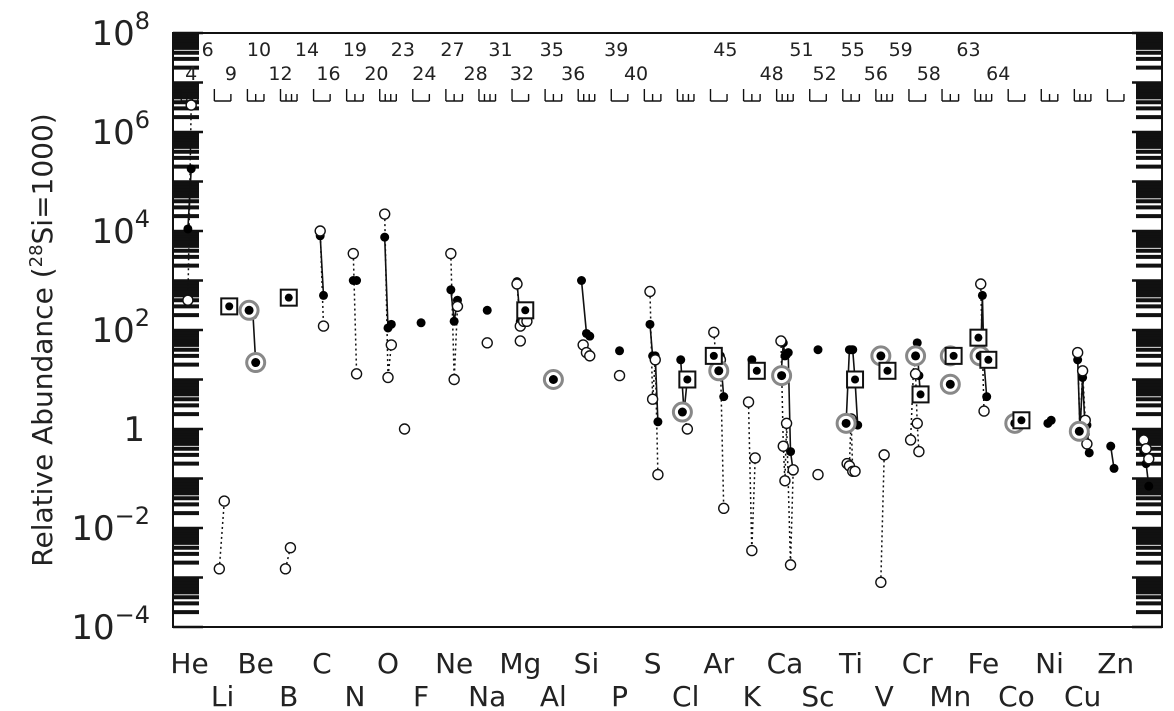 This screenshot has height=711, width=1174. Describe the element at coordinates (280, 74) in the screenshot. I see `mass-label: 12` at that location.